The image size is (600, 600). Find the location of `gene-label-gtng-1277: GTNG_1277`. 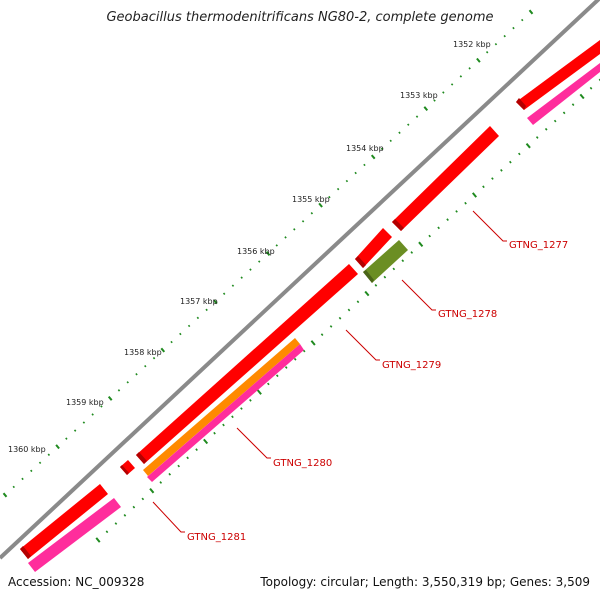

gene-label-gtng-1277: GTNG_1277 is located at coordinates (538, 245).